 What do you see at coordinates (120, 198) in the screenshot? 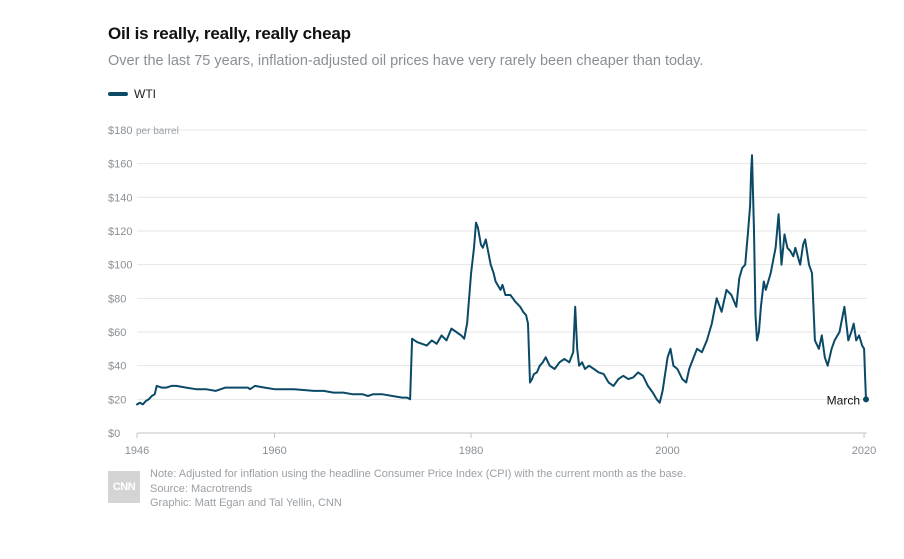
I see `y-tick-label: $140` at bounding box center [120, 198].